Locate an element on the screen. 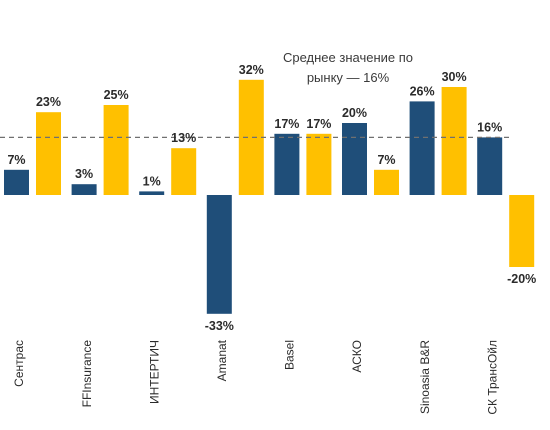 The image size is (550, 430). category-label-5: АСКО is located at coordinates (357, 356).